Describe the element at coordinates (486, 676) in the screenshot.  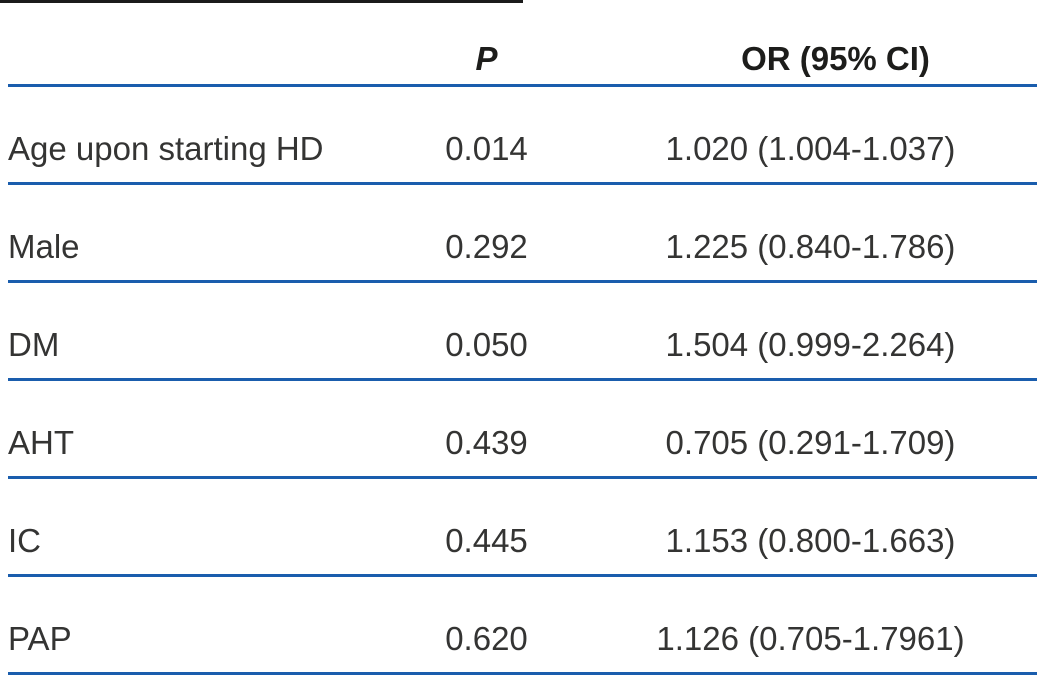
I see `p-value: 0.000` at that location.